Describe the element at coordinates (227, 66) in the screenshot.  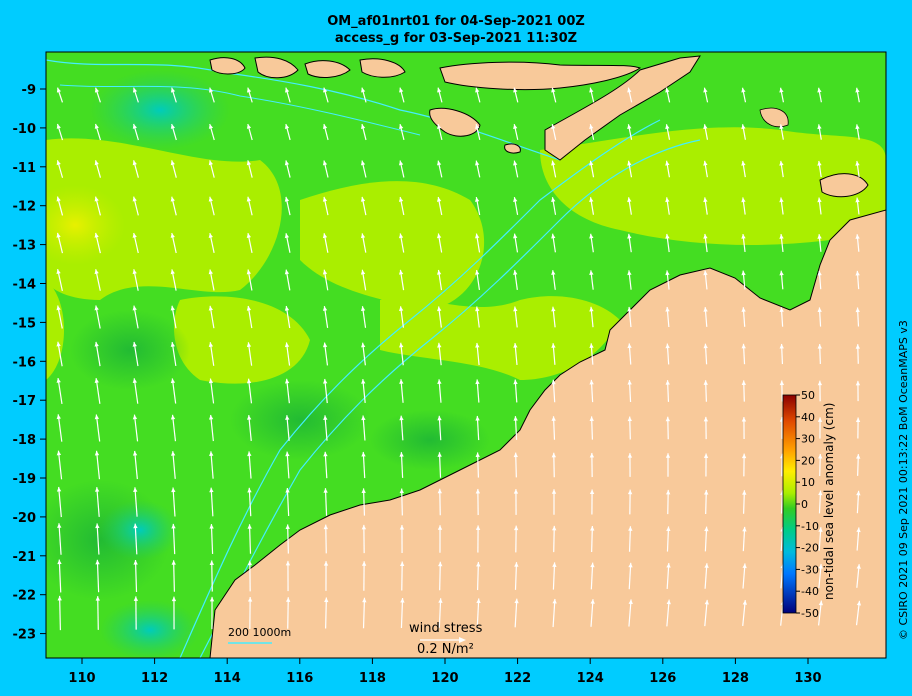
I see `land-island` at that location.